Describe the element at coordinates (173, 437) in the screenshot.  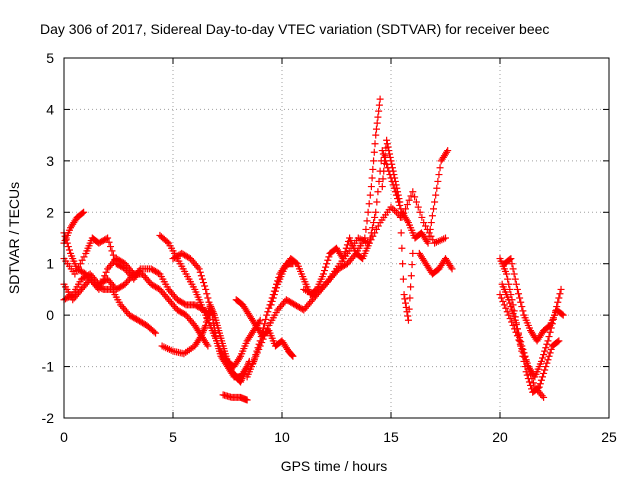
I see `x-tick-label: 5` at that location.